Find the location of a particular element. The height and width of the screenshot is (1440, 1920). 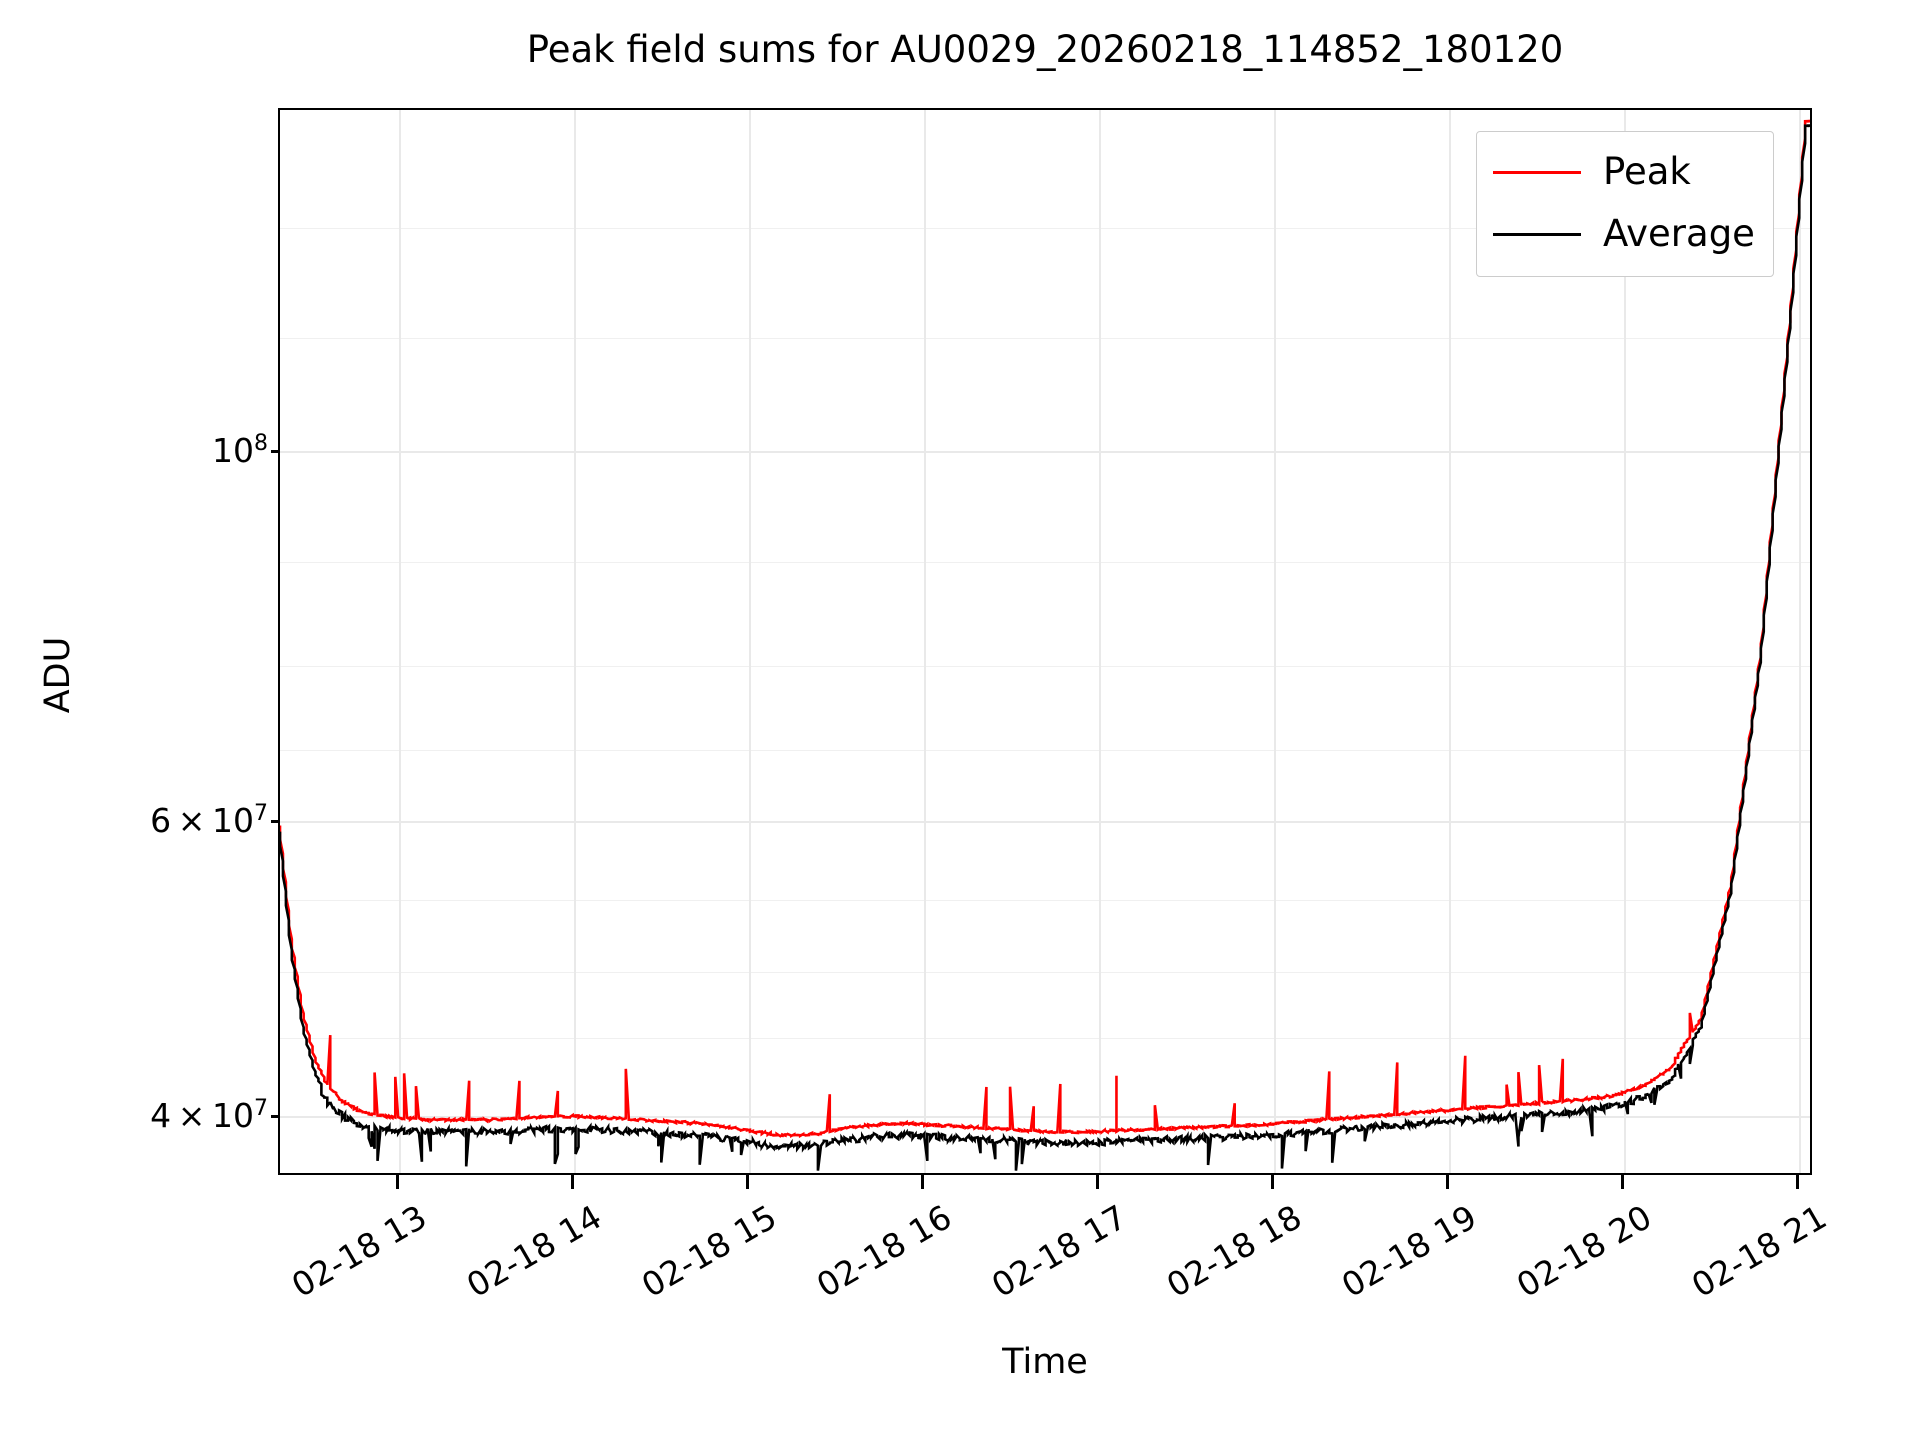

x-tick-label: 02-18 16 is located at coordinates (884, 1251).